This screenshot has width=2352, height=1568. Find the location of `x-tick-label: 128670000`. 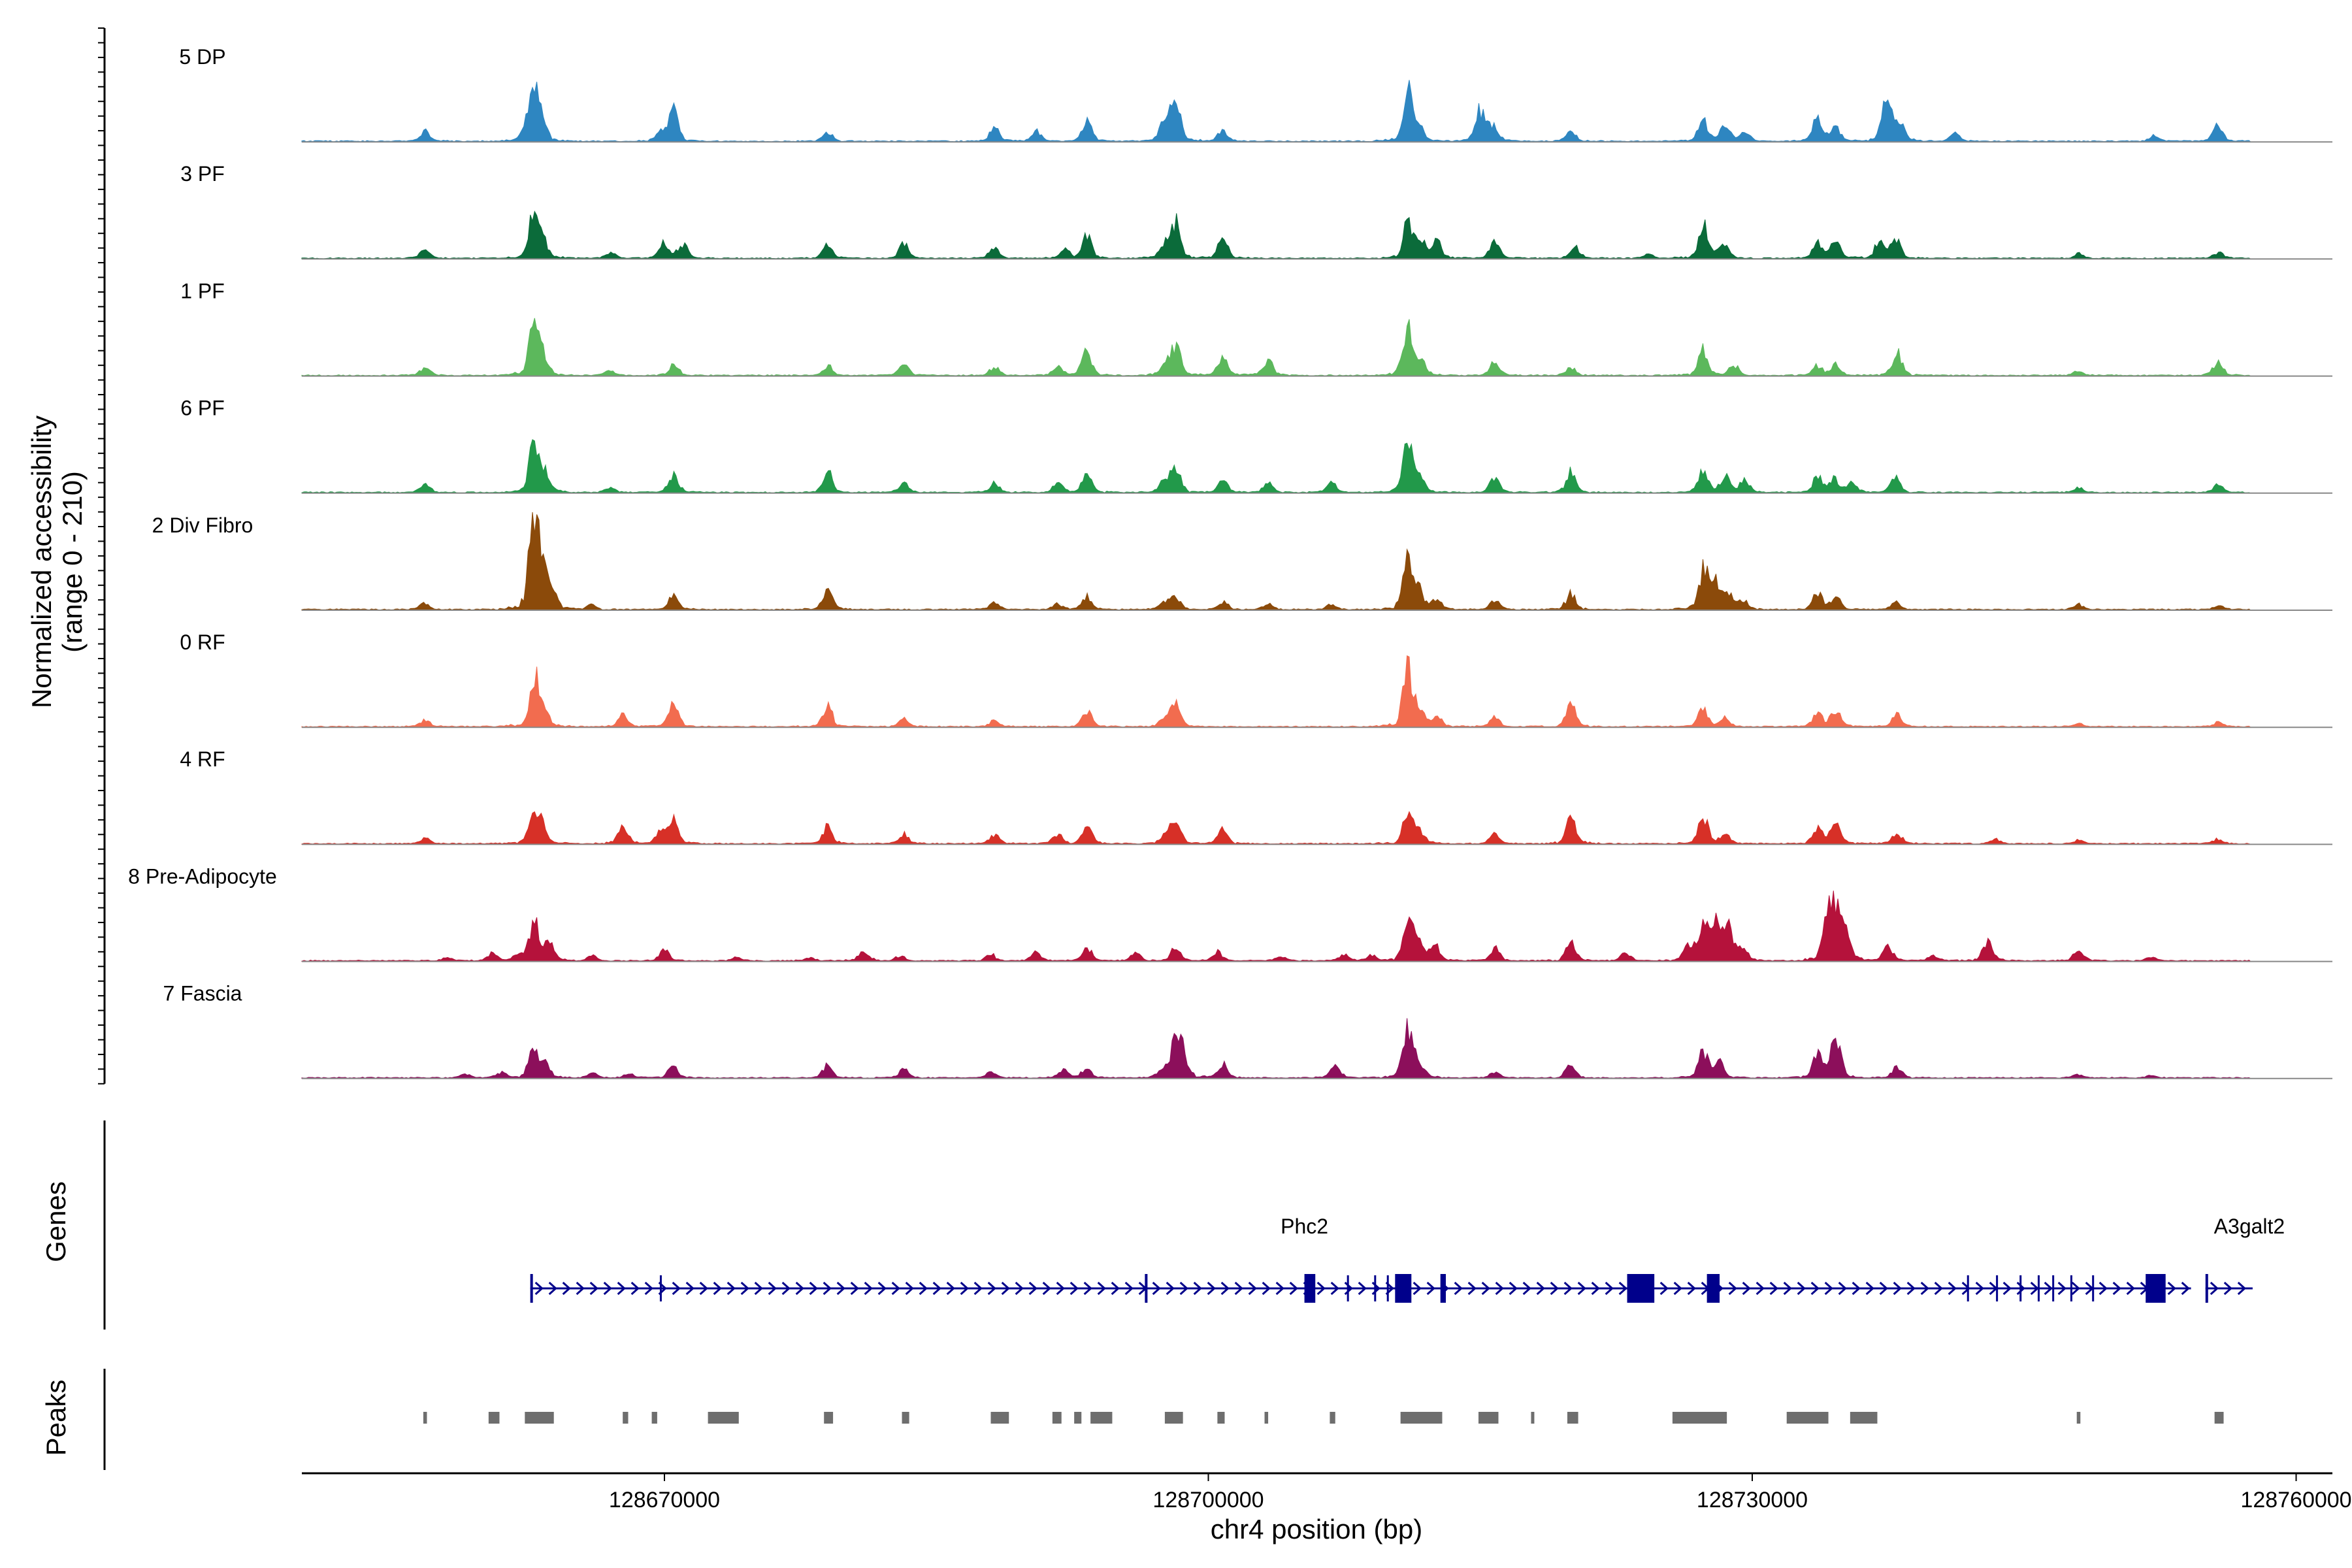

x-tick-label: 128670000 is located at coordinates (664, 1500).